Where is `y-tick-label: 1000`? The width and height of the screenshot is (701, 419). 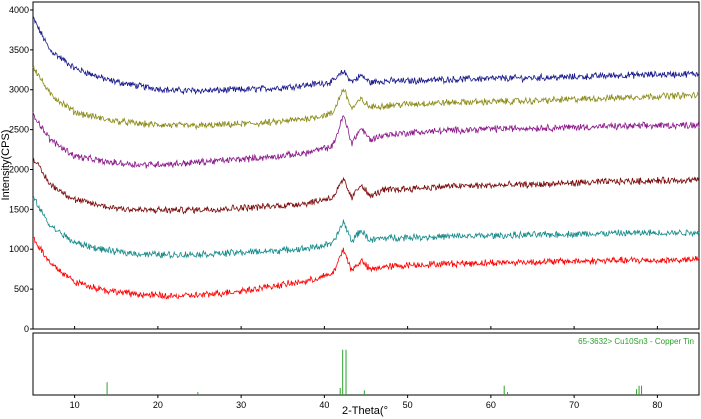
y-tick-label: 1000 is located at coordinates (19, 249).